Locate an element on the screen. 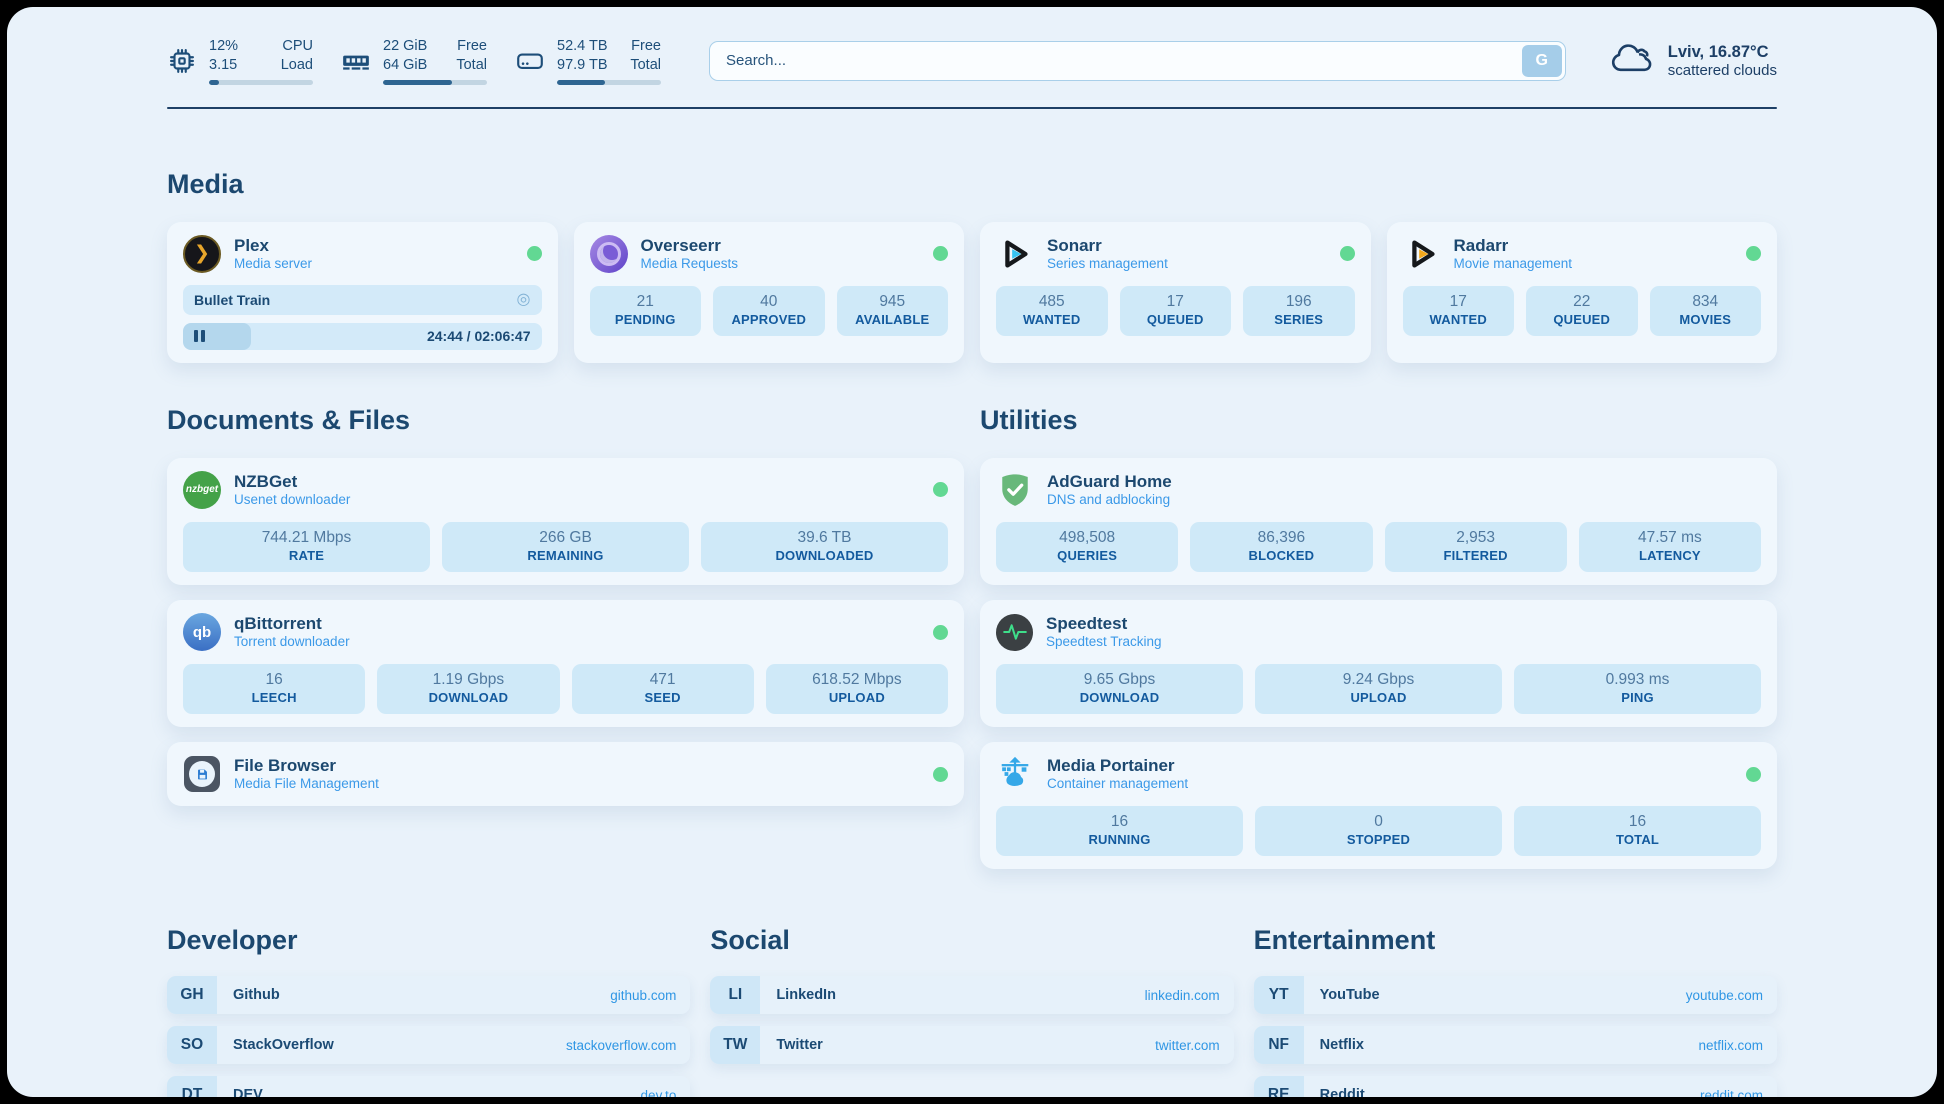 The height and width of the screenshot is (1104, 1944). app-title: qBittorrent is located at coordinates (278, 623).